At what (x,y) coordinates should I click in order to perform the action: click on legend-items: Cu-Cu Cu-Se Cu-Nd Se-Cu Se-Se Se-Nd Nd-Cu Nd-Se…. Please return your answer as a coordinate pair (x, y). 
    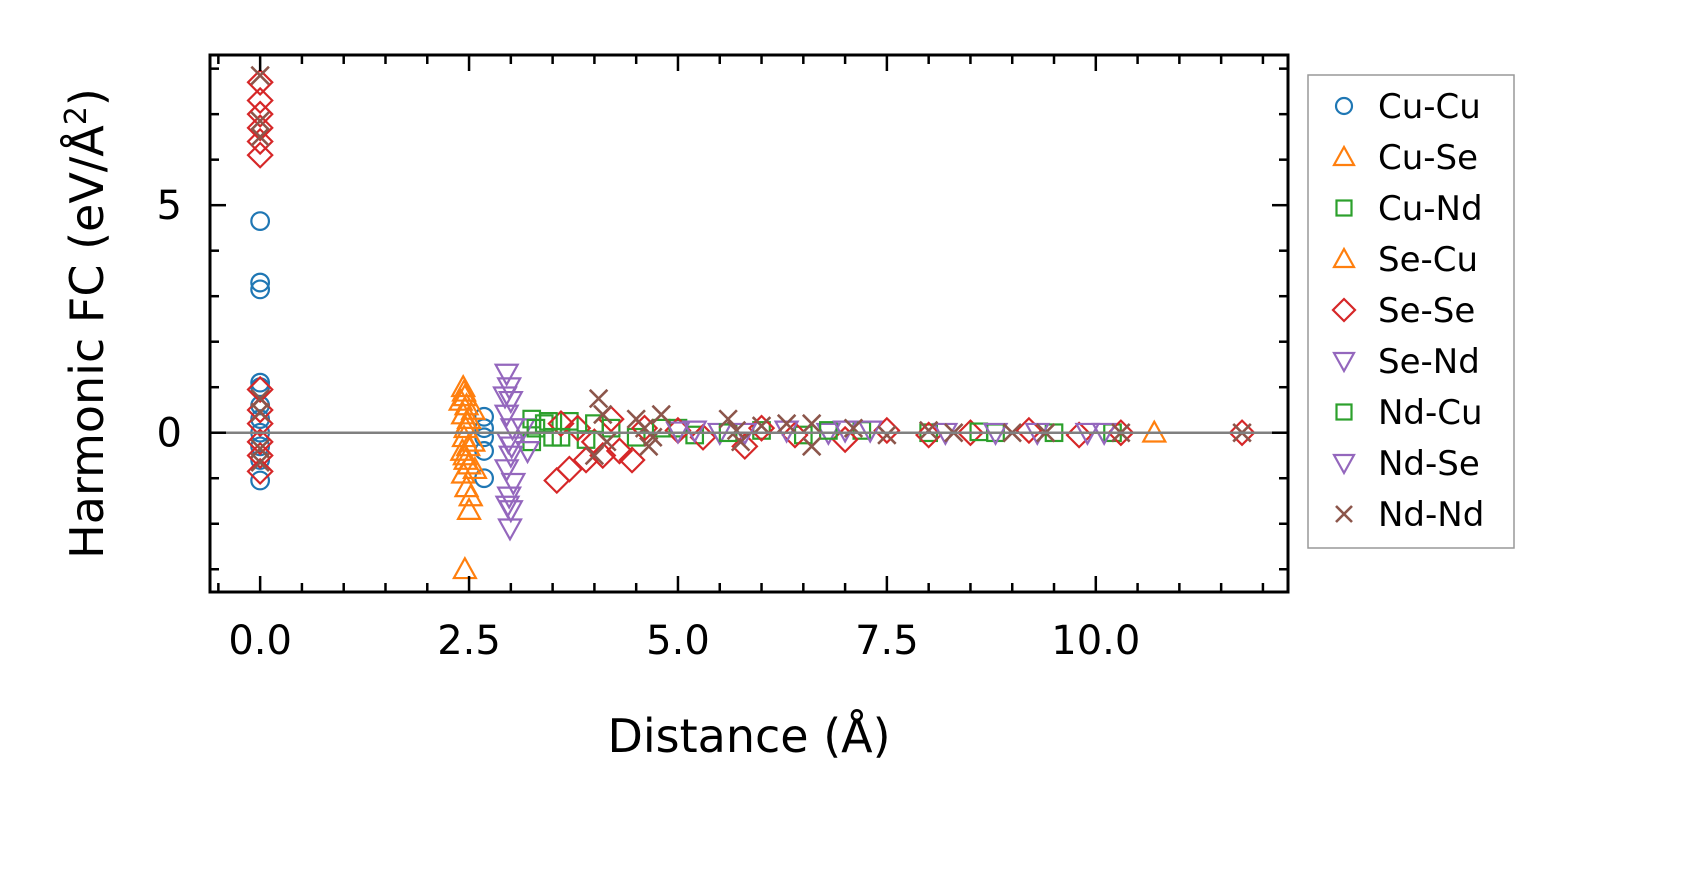
    Looking at the image, I should click on (1407, 311).